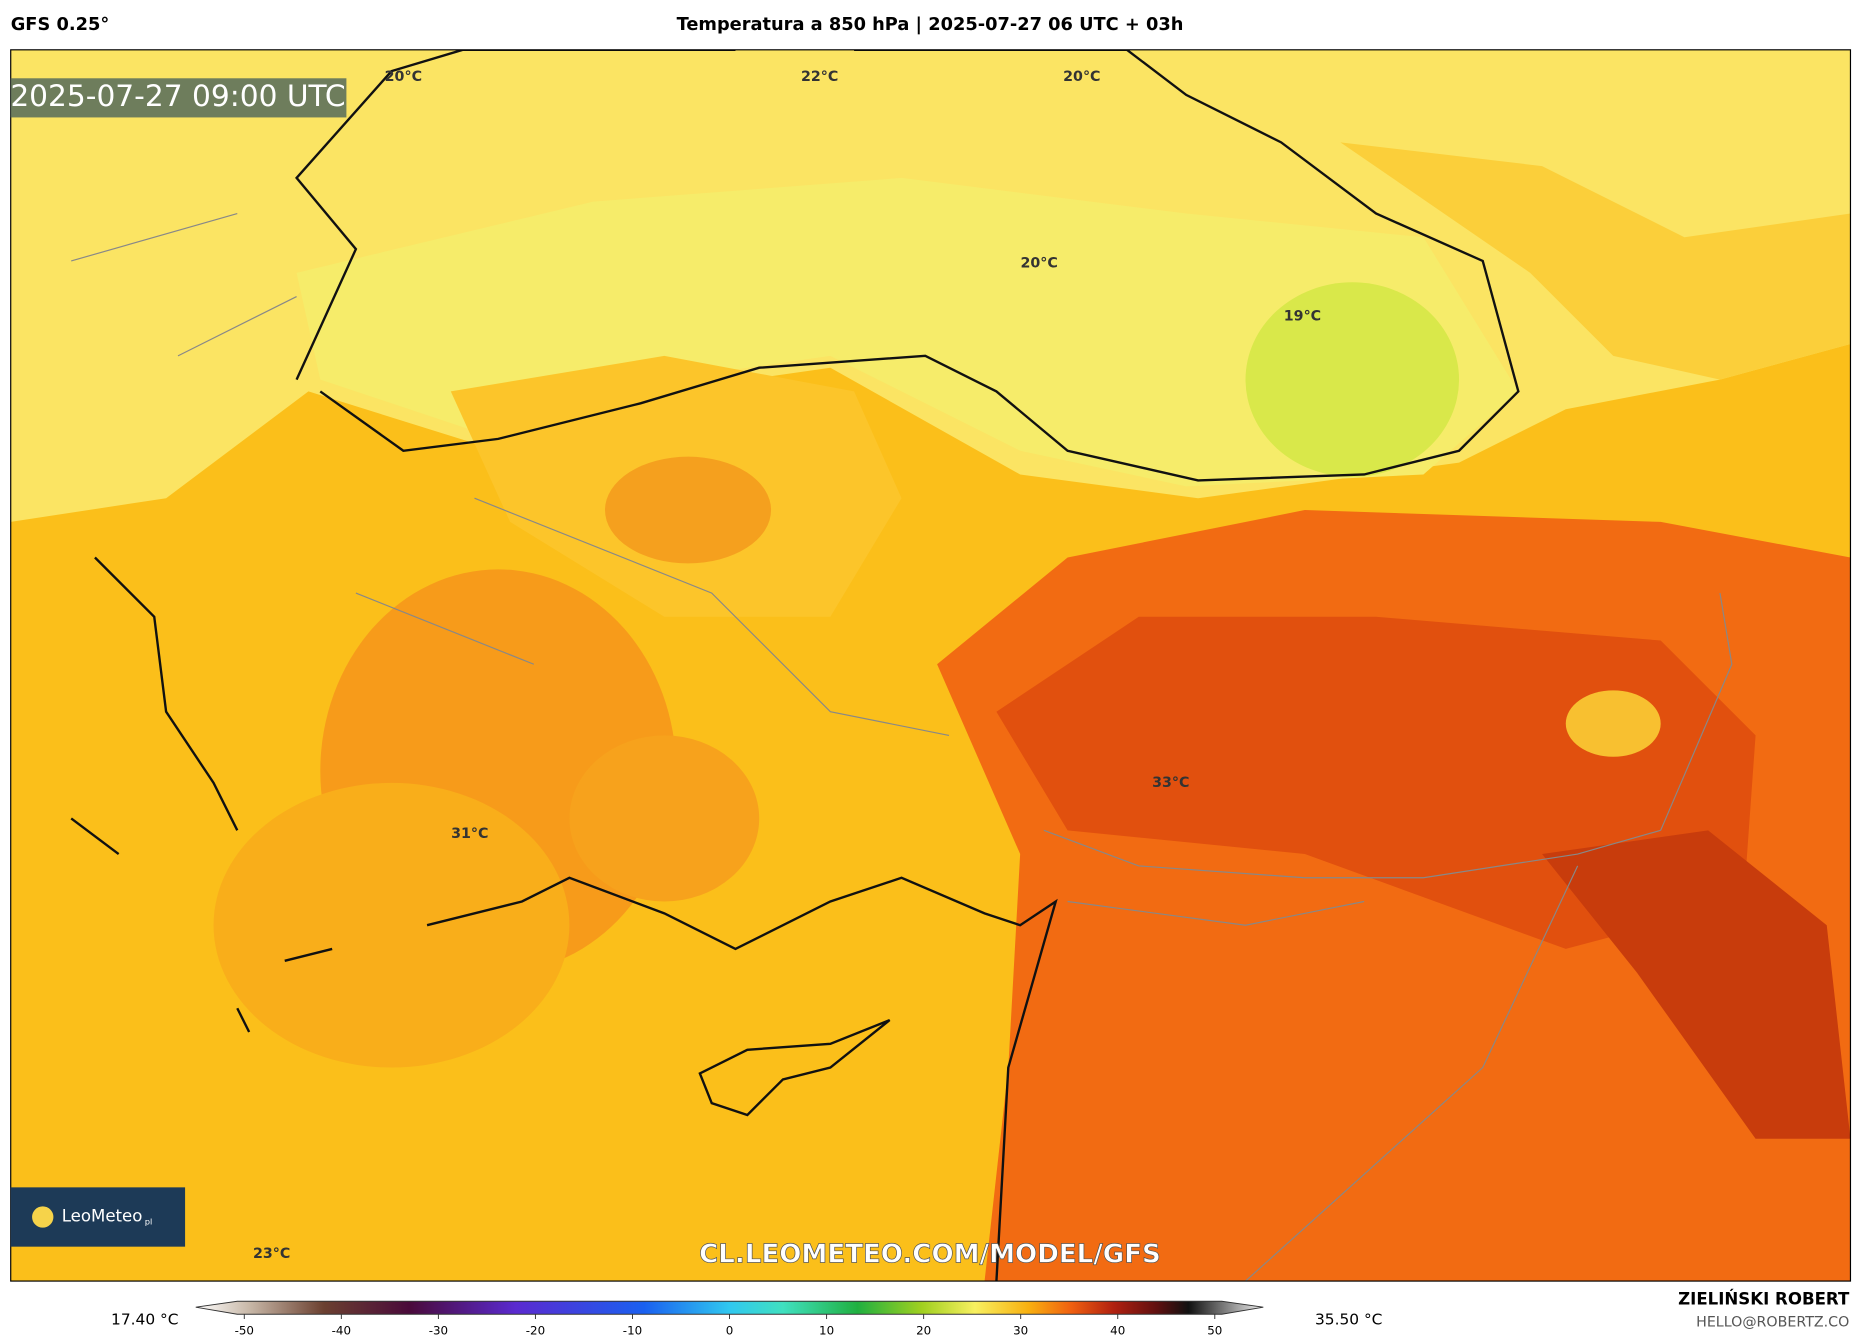 This screenshot has height=1338, width=1860. Describe the element at coordinates (244, 1330) in the screenshot. I see `colorbar-tick-label: -50` at that location.